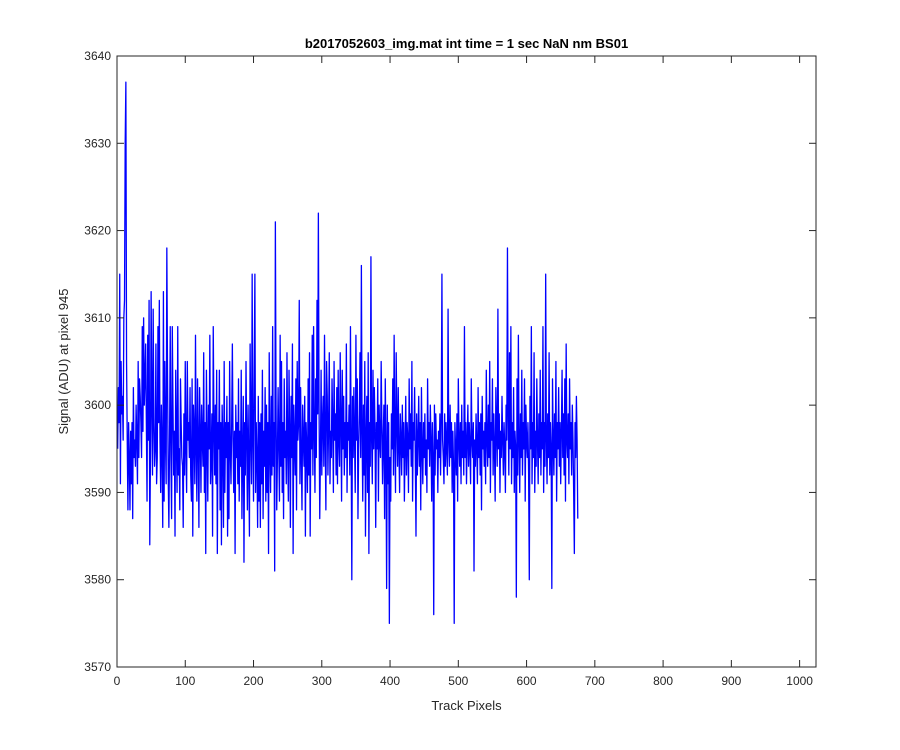  I want to click on y-tick-label: 3640, so click(97, 56).